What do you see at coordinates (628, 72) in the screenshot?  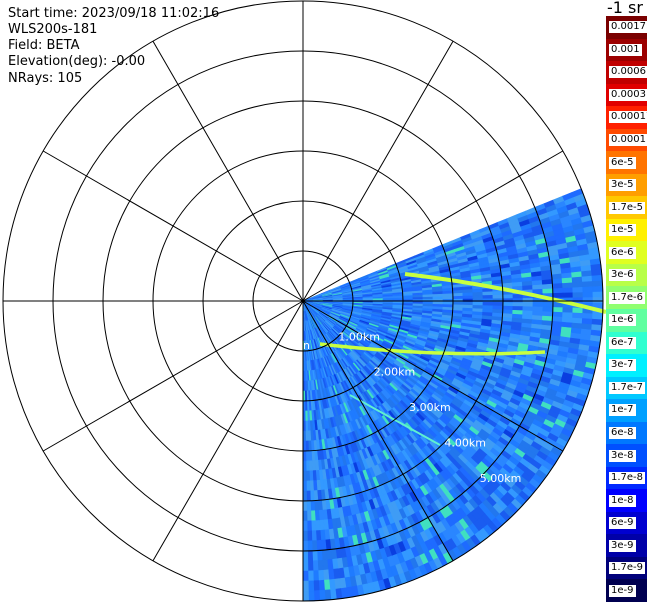 I see `colorbar-label: 0.0006` at bounding box center [628, 72].